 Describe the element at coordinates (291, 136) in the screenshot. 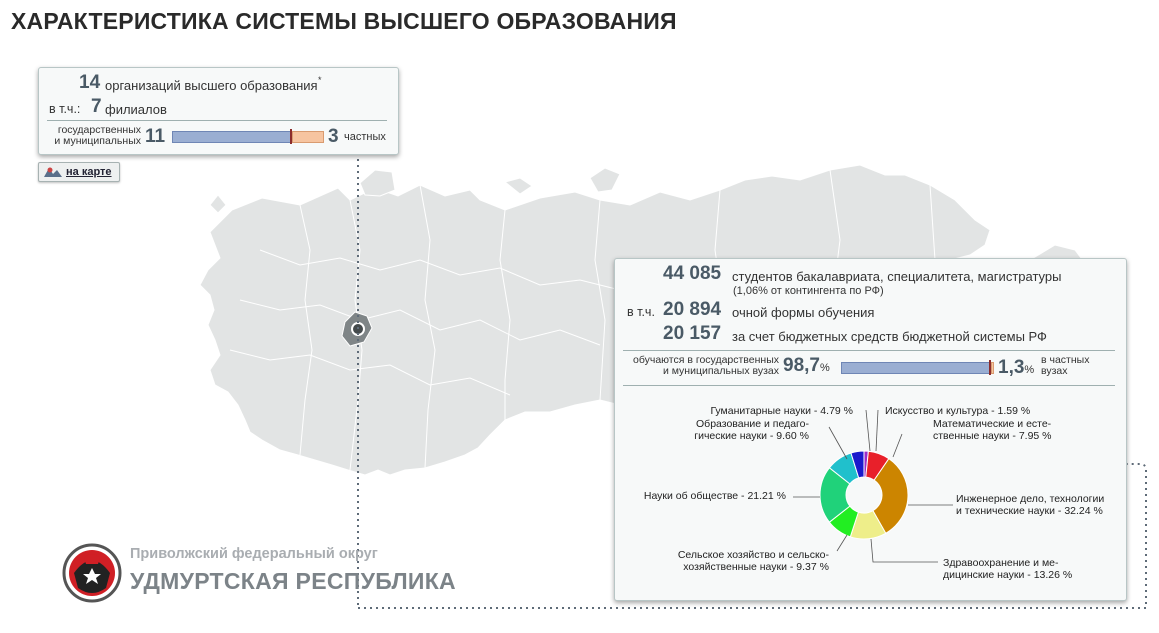

I see `share-divider` at that location.